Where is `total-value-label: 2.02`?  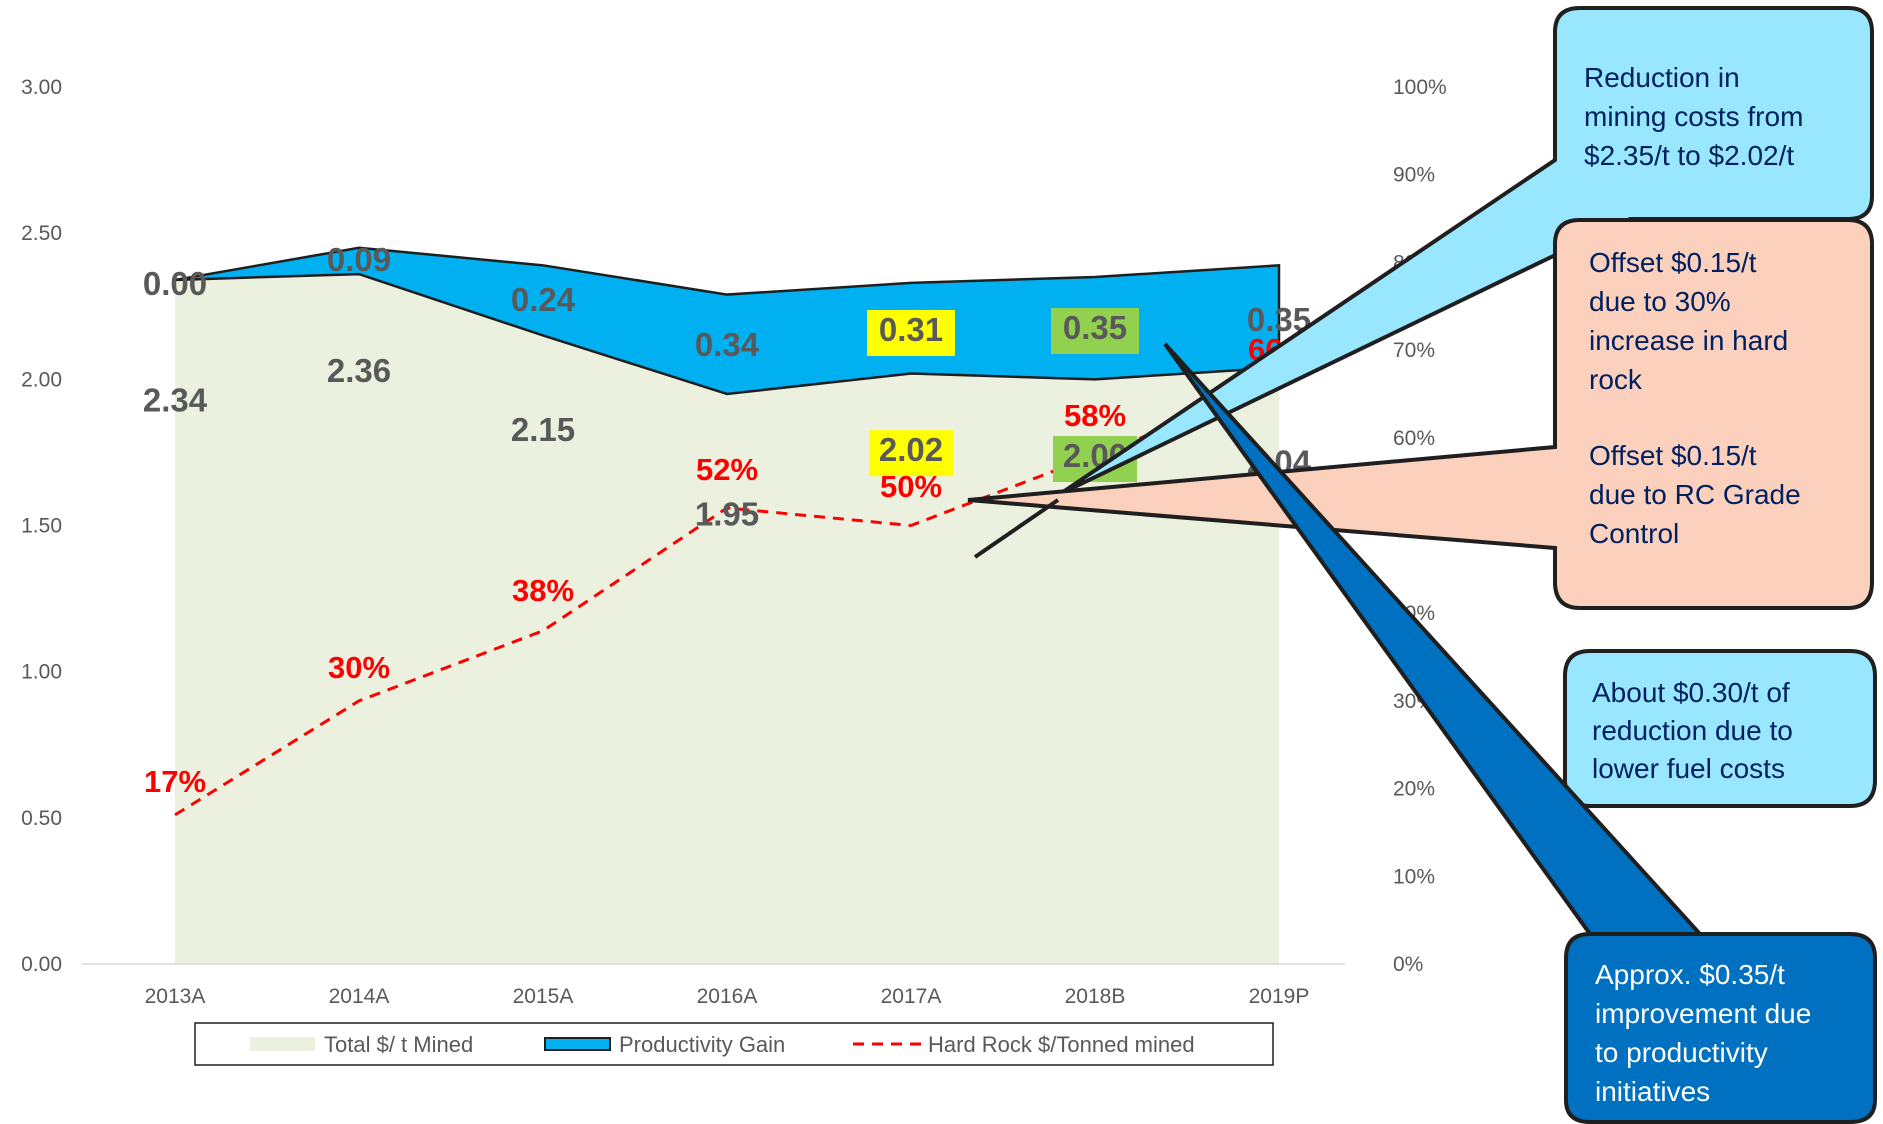 total-value-label: 2.02 is located at coordinates (911, 449).